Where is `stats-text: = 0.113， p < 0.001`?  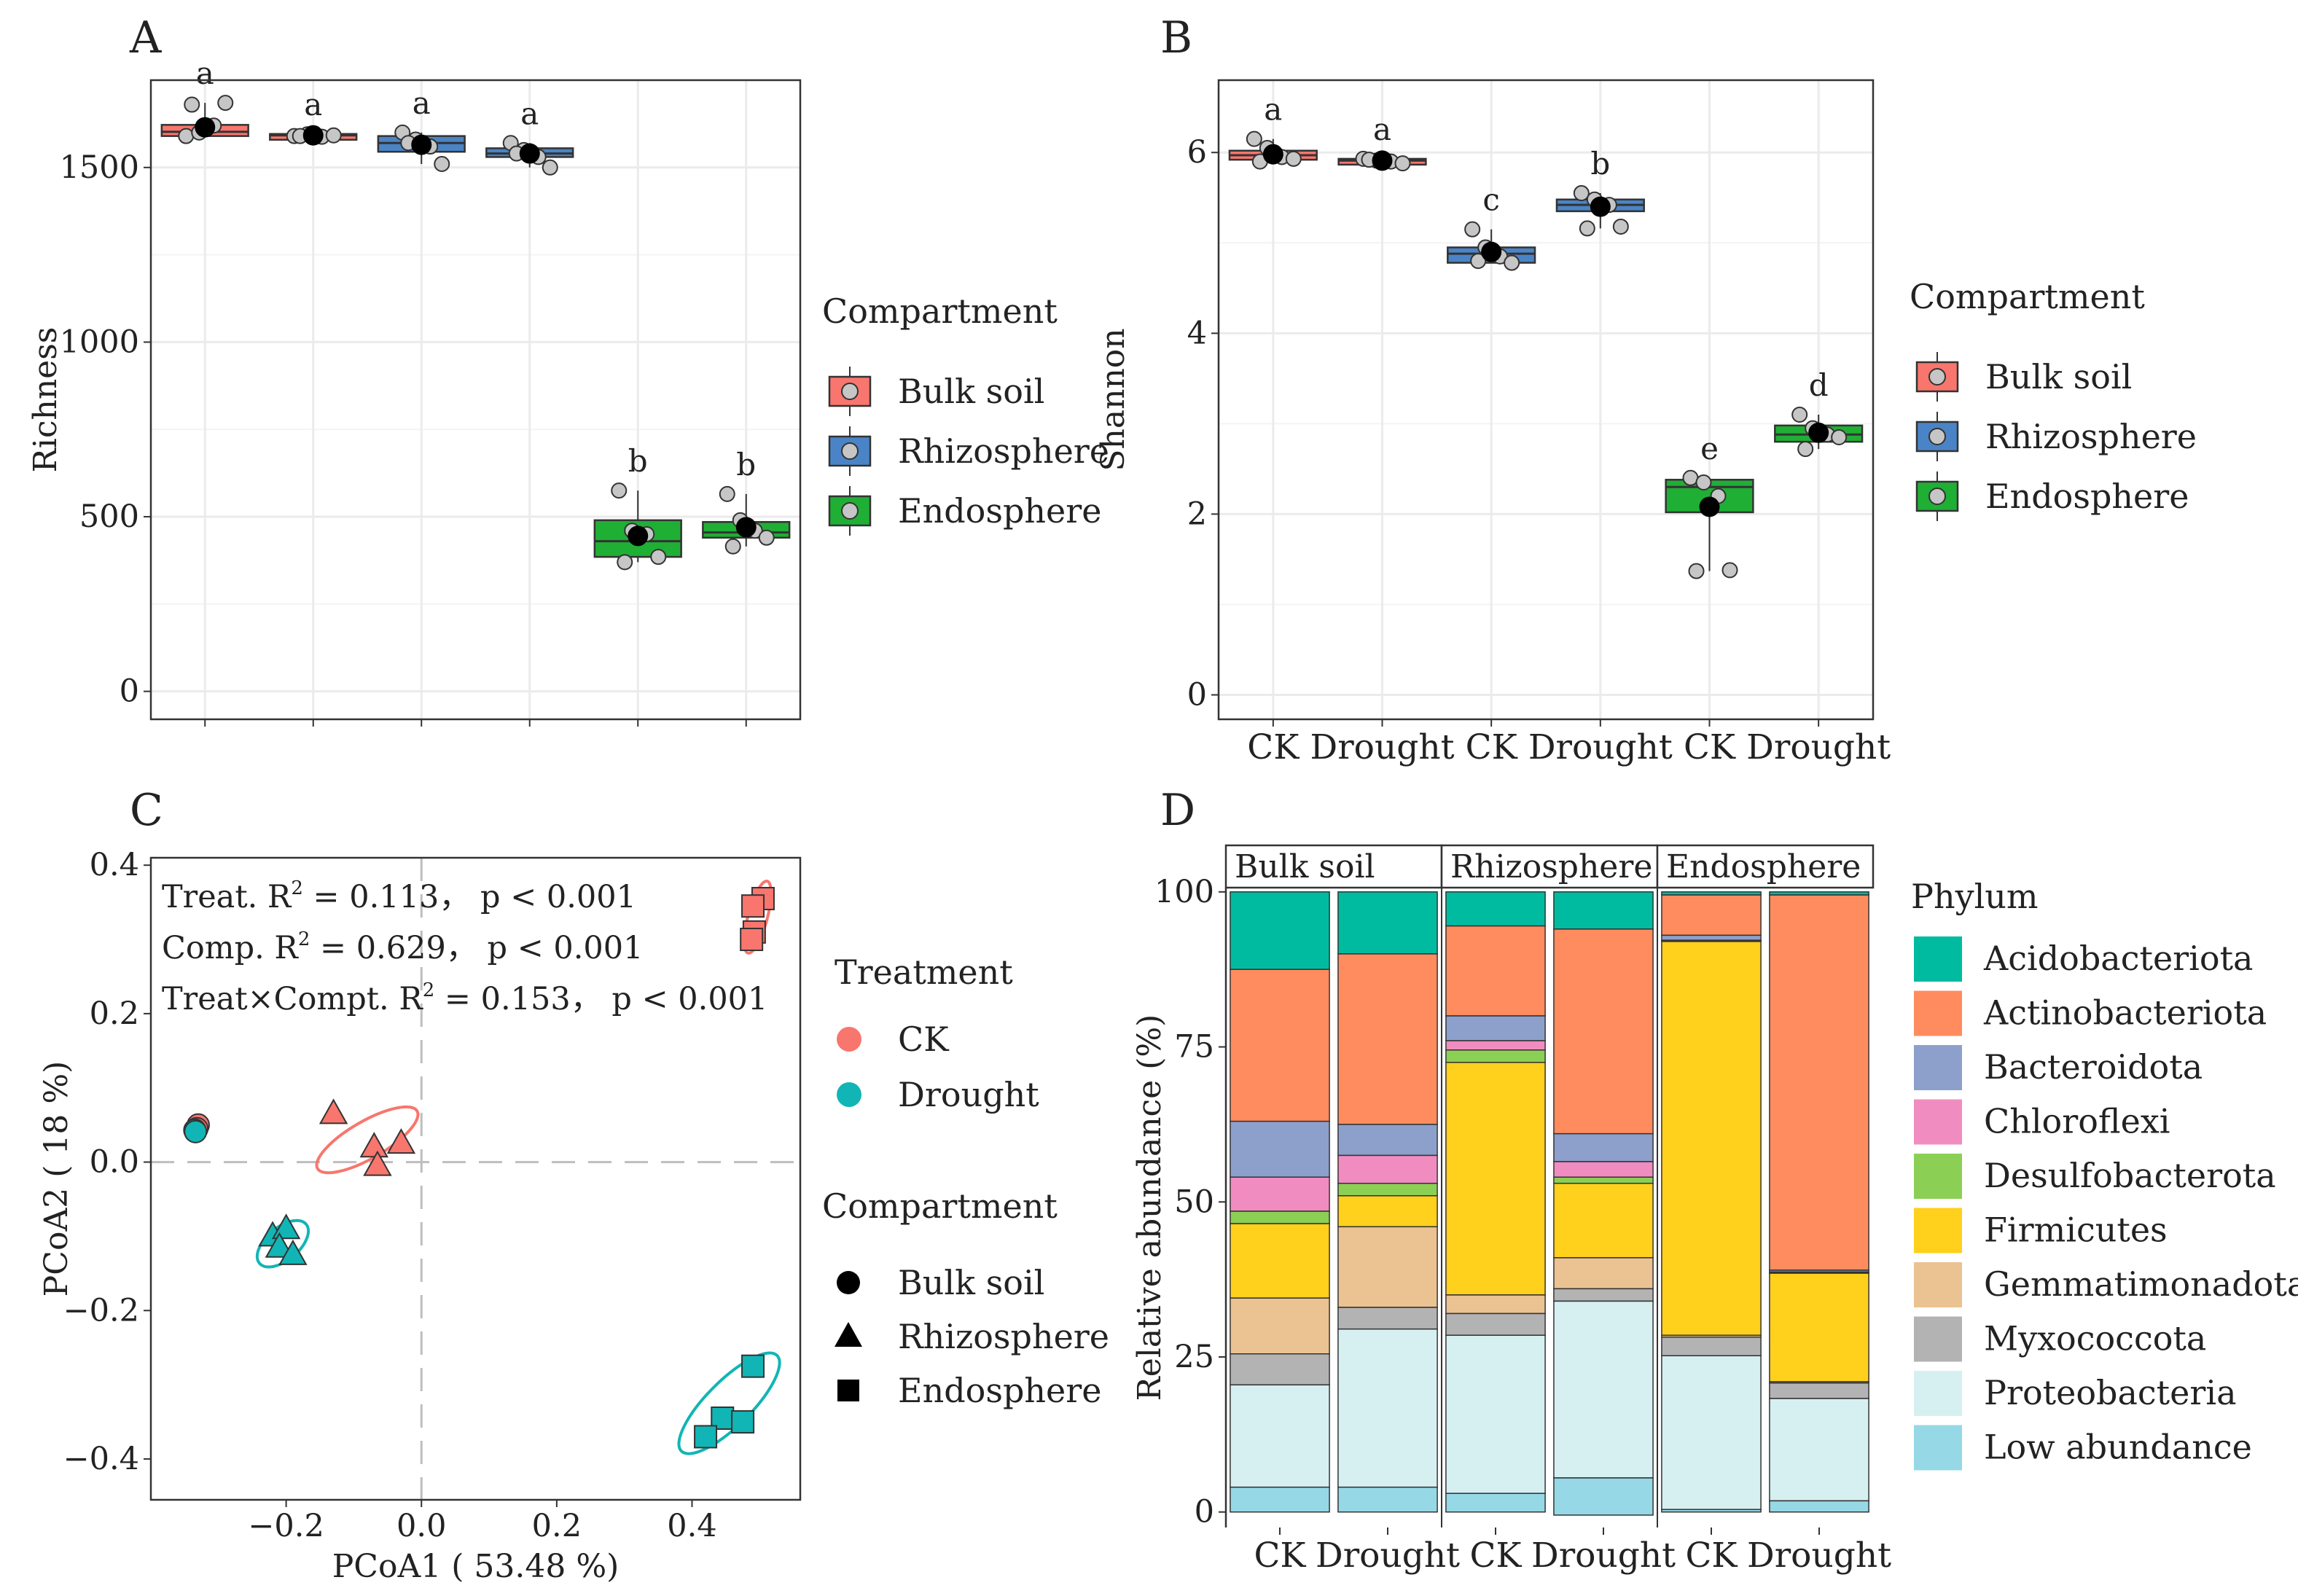 stats-text: = 0.113， p < 0.001 is located at coordinates (469, 897).